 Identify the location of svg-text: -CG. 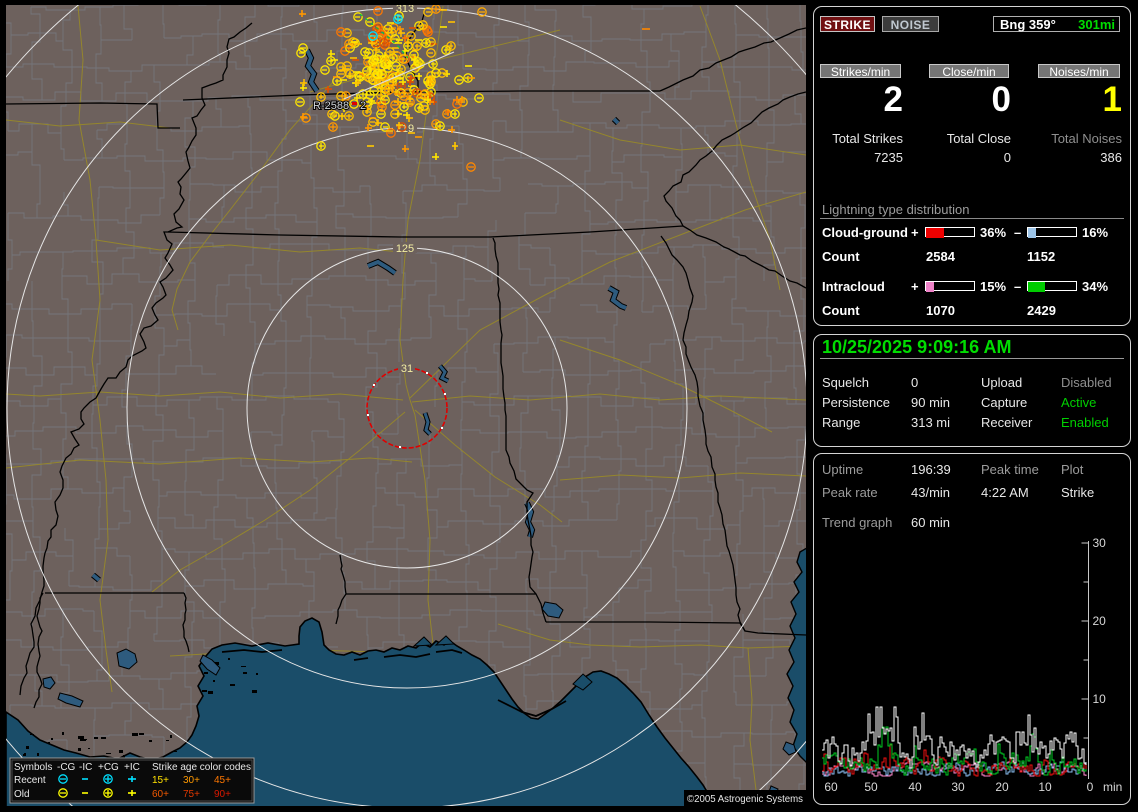
(66, 767).